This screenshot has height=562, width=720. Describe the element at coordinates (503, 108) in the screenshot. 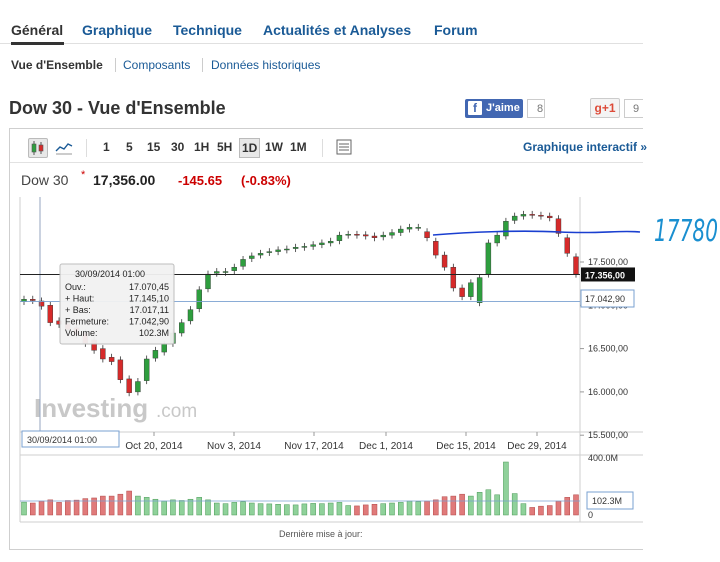

I see `facebook-like-label: J'aime` at that location.